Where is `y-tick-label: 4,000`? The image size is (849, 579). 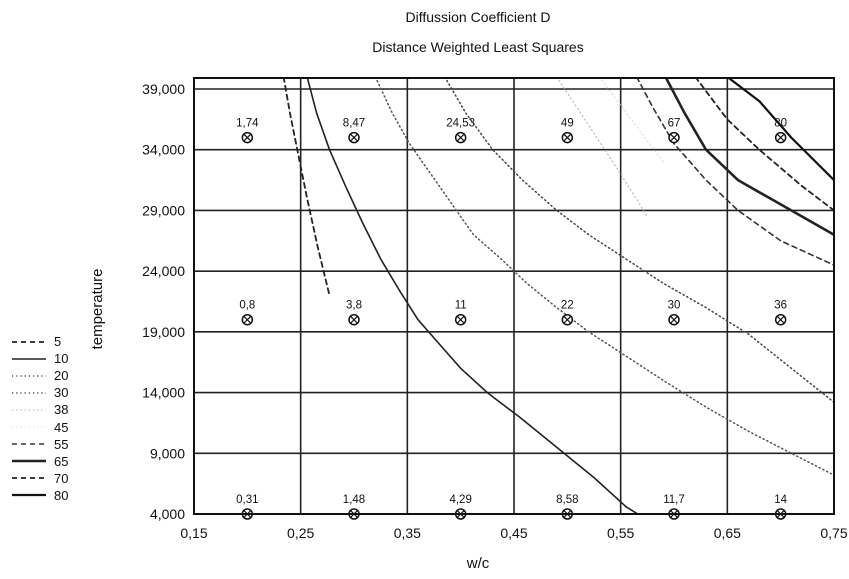
y-tick-label: 4,000 is located at coordinates (167, 514).